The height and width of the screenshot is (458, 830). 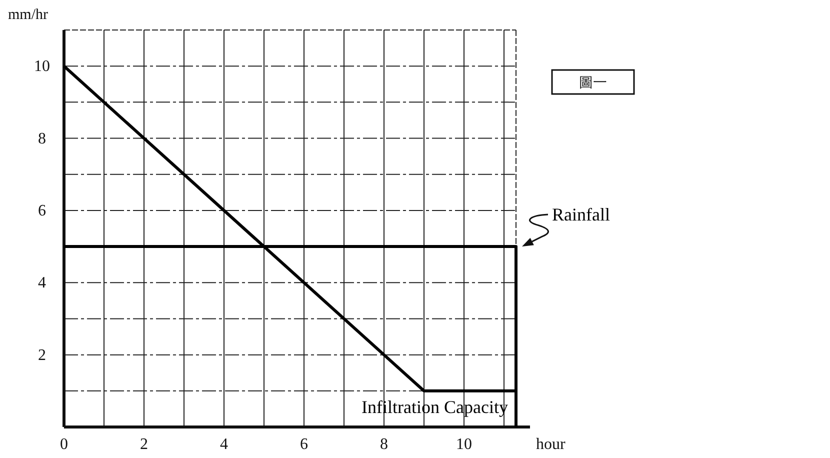 What do you see at coordinates (384, 444) in the screenshot?
I see `x-tick-label: 8` at bounding box center [384, 444].